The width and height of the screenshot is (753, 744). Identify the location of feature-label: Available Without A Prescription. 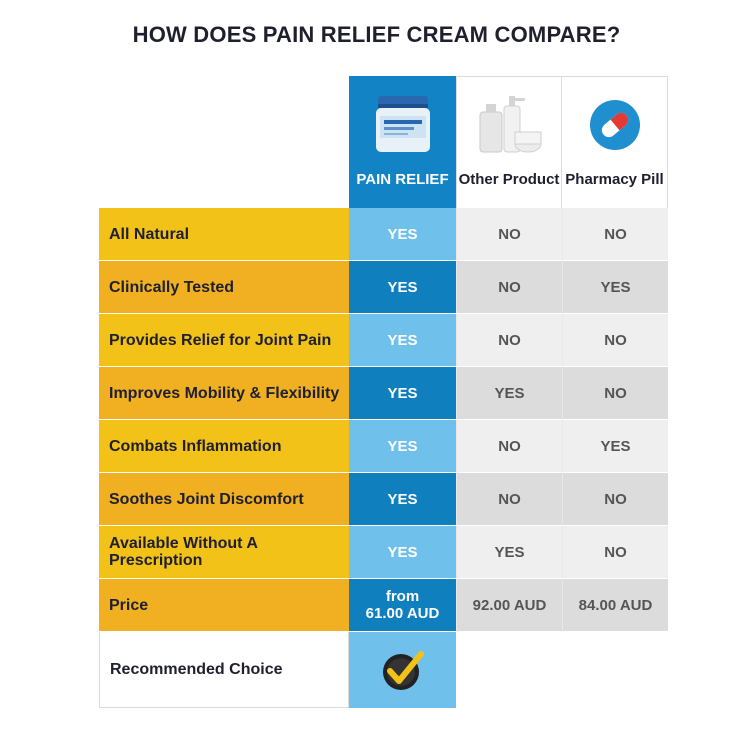
(224, 552).